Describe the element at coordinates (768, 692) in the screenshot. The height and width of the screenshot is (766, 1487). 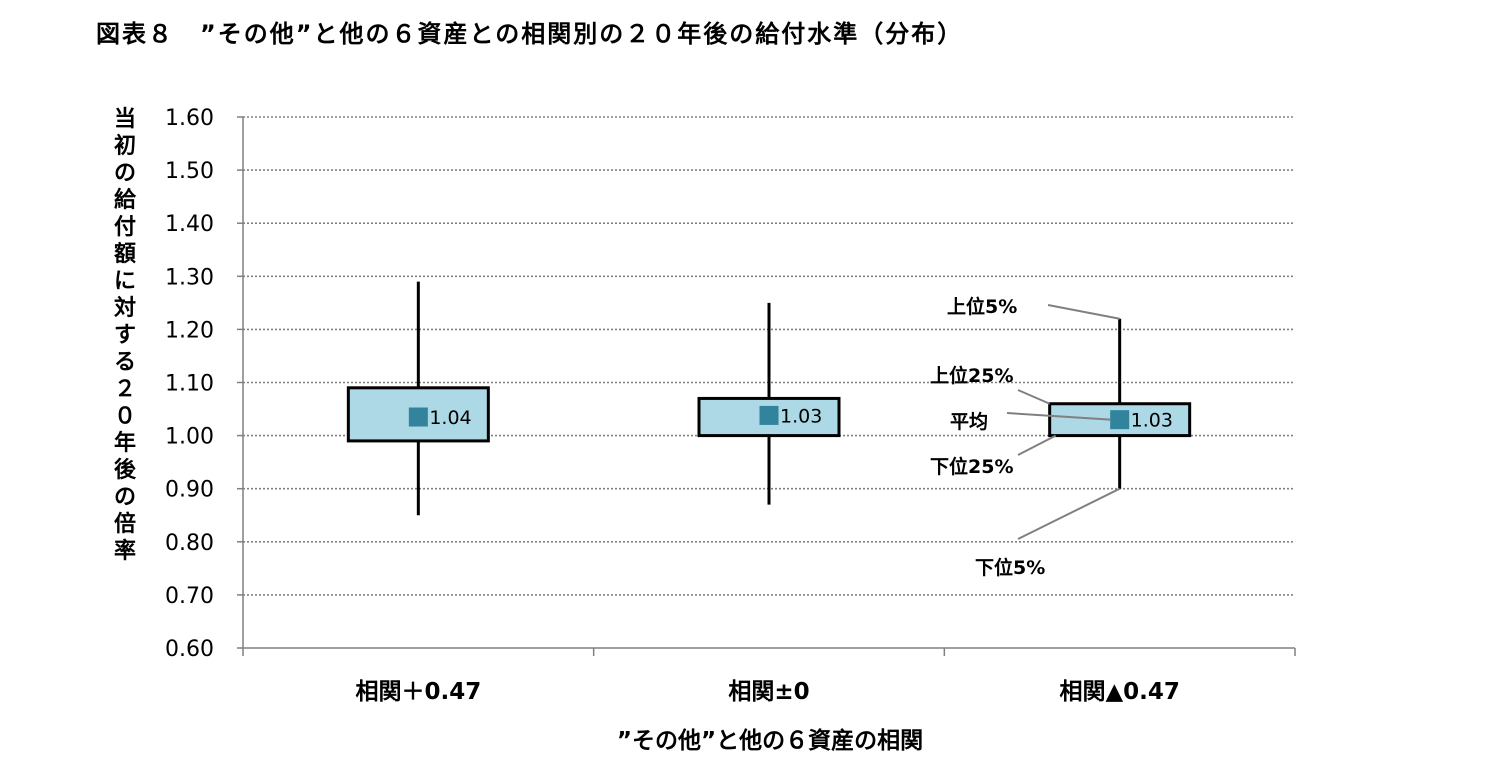
I see `x-category-label: 相関±0` at that location.